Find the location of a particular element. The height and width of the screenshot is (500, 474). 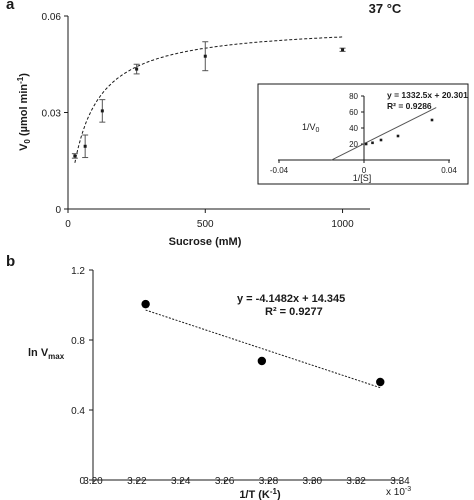

panel-a-x-tick-label: 1000 is located at coordinates (342, 224).